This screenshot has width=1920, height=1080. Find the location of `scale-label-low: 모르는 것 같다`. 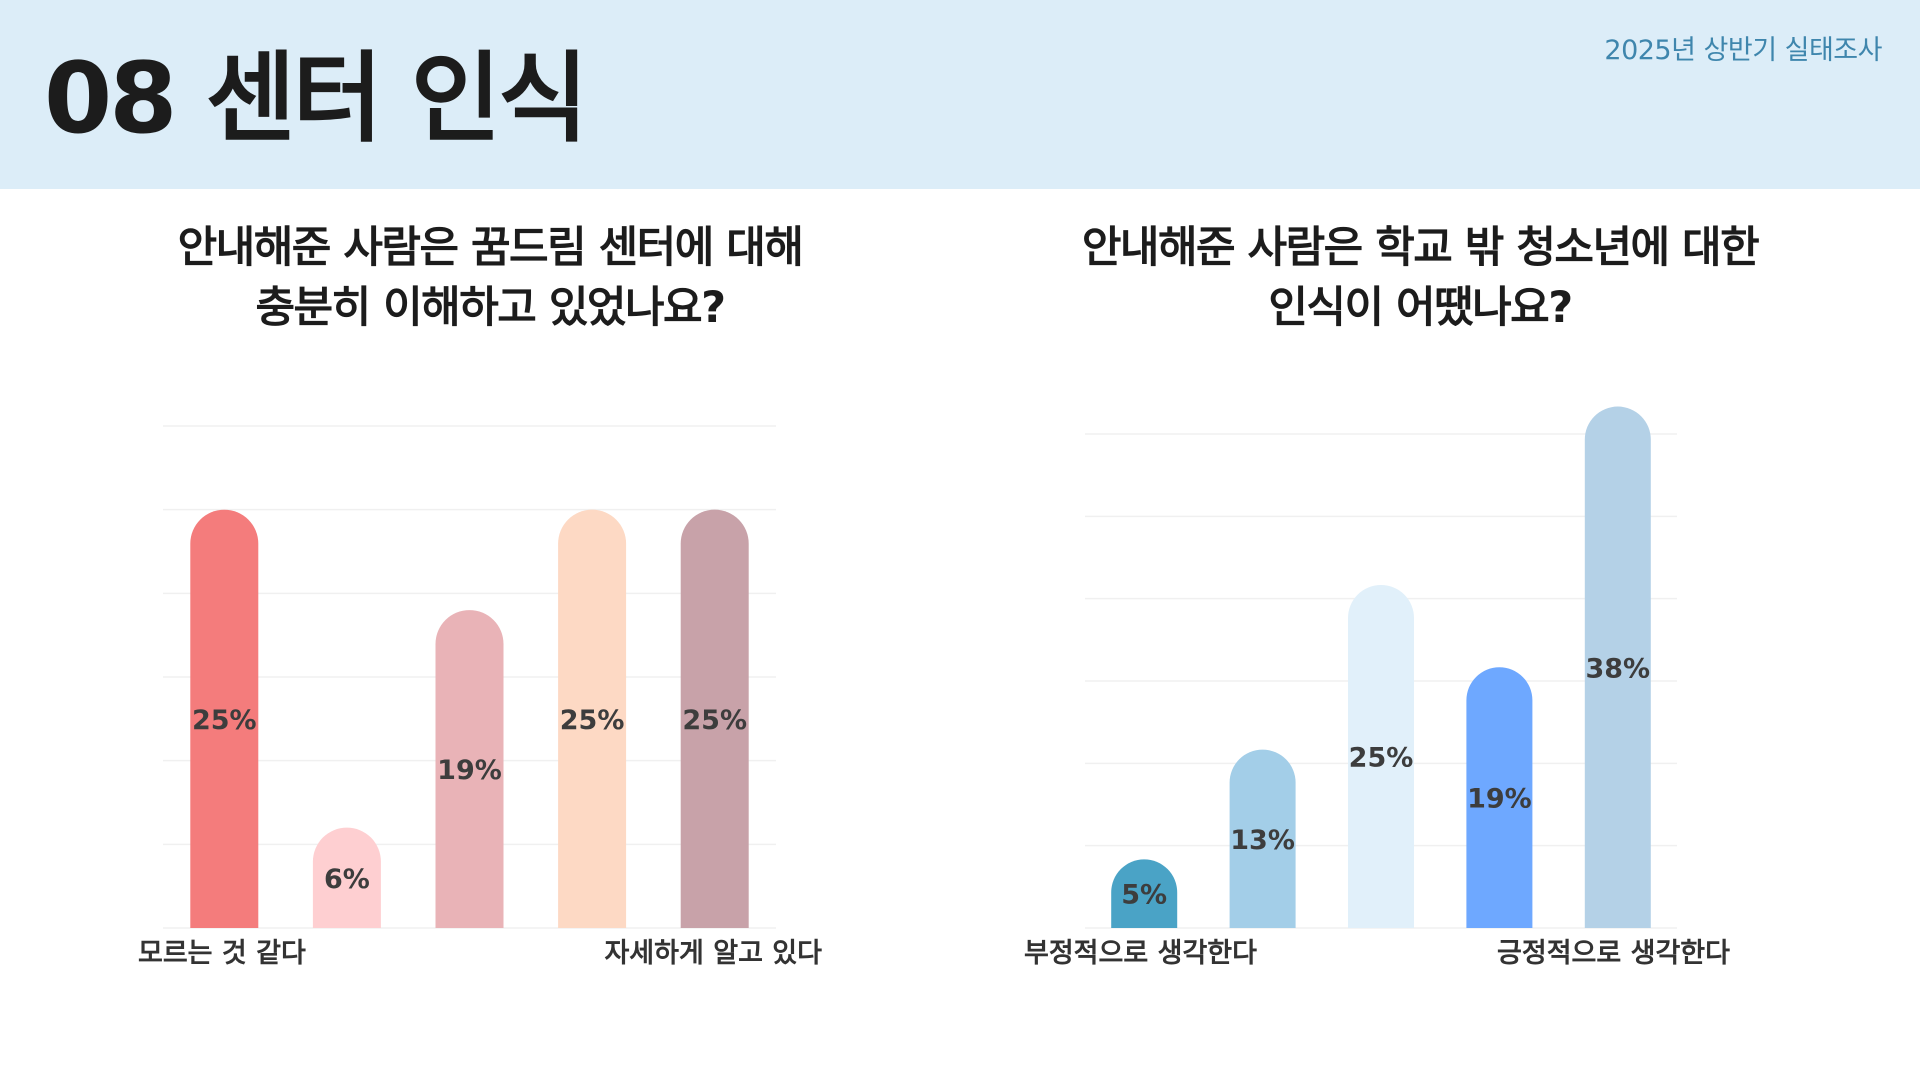

scale-label-low: 모르는 것 같다 is located at coordinates (222, 953).